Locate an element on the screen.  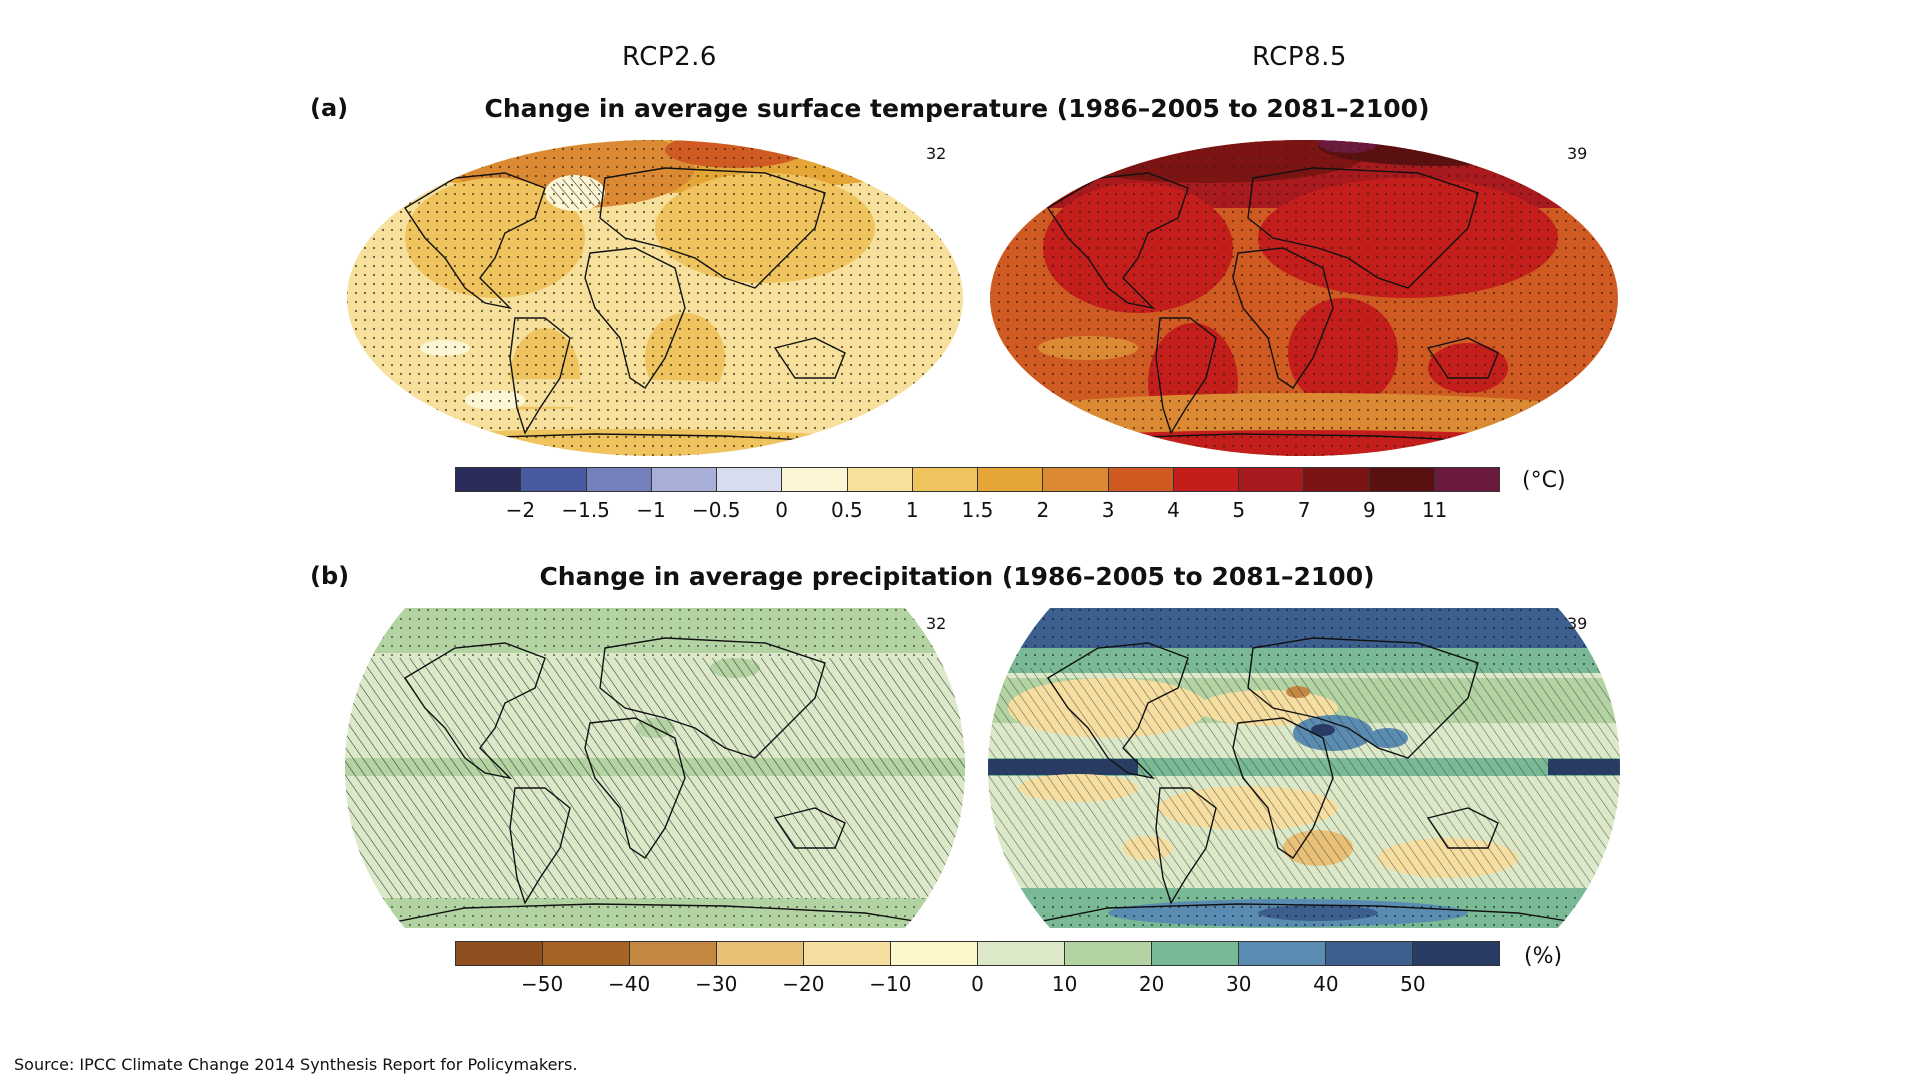
panel_b-colorbar-tick-label: 40 is located at coordinates (1326, 984).